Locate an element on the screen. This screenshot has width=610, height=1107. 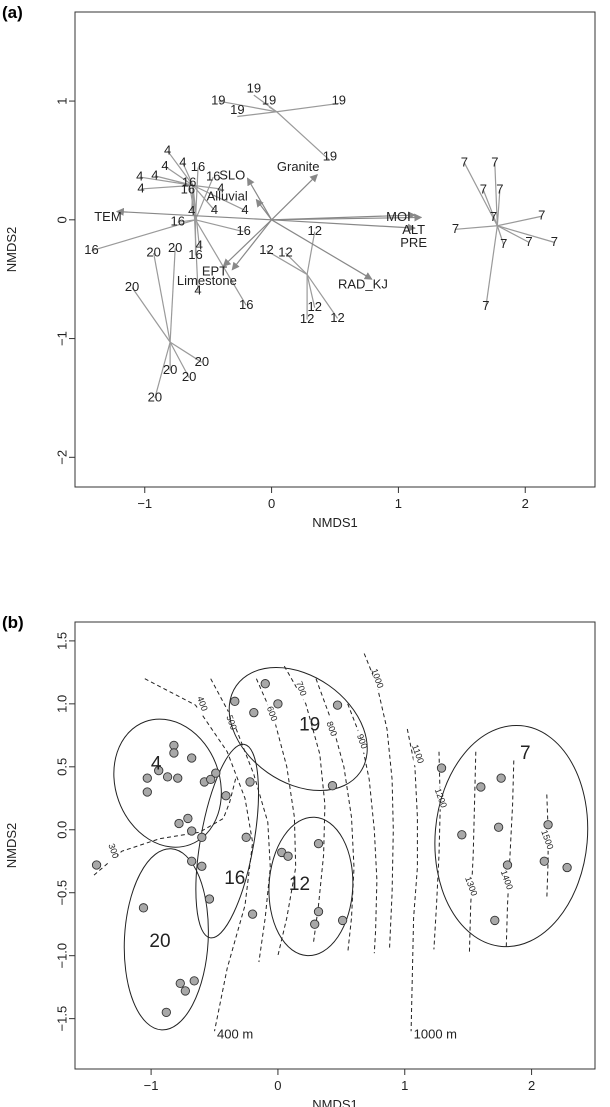
panel-b-letter: (b) is located at coordinates (13, 622).